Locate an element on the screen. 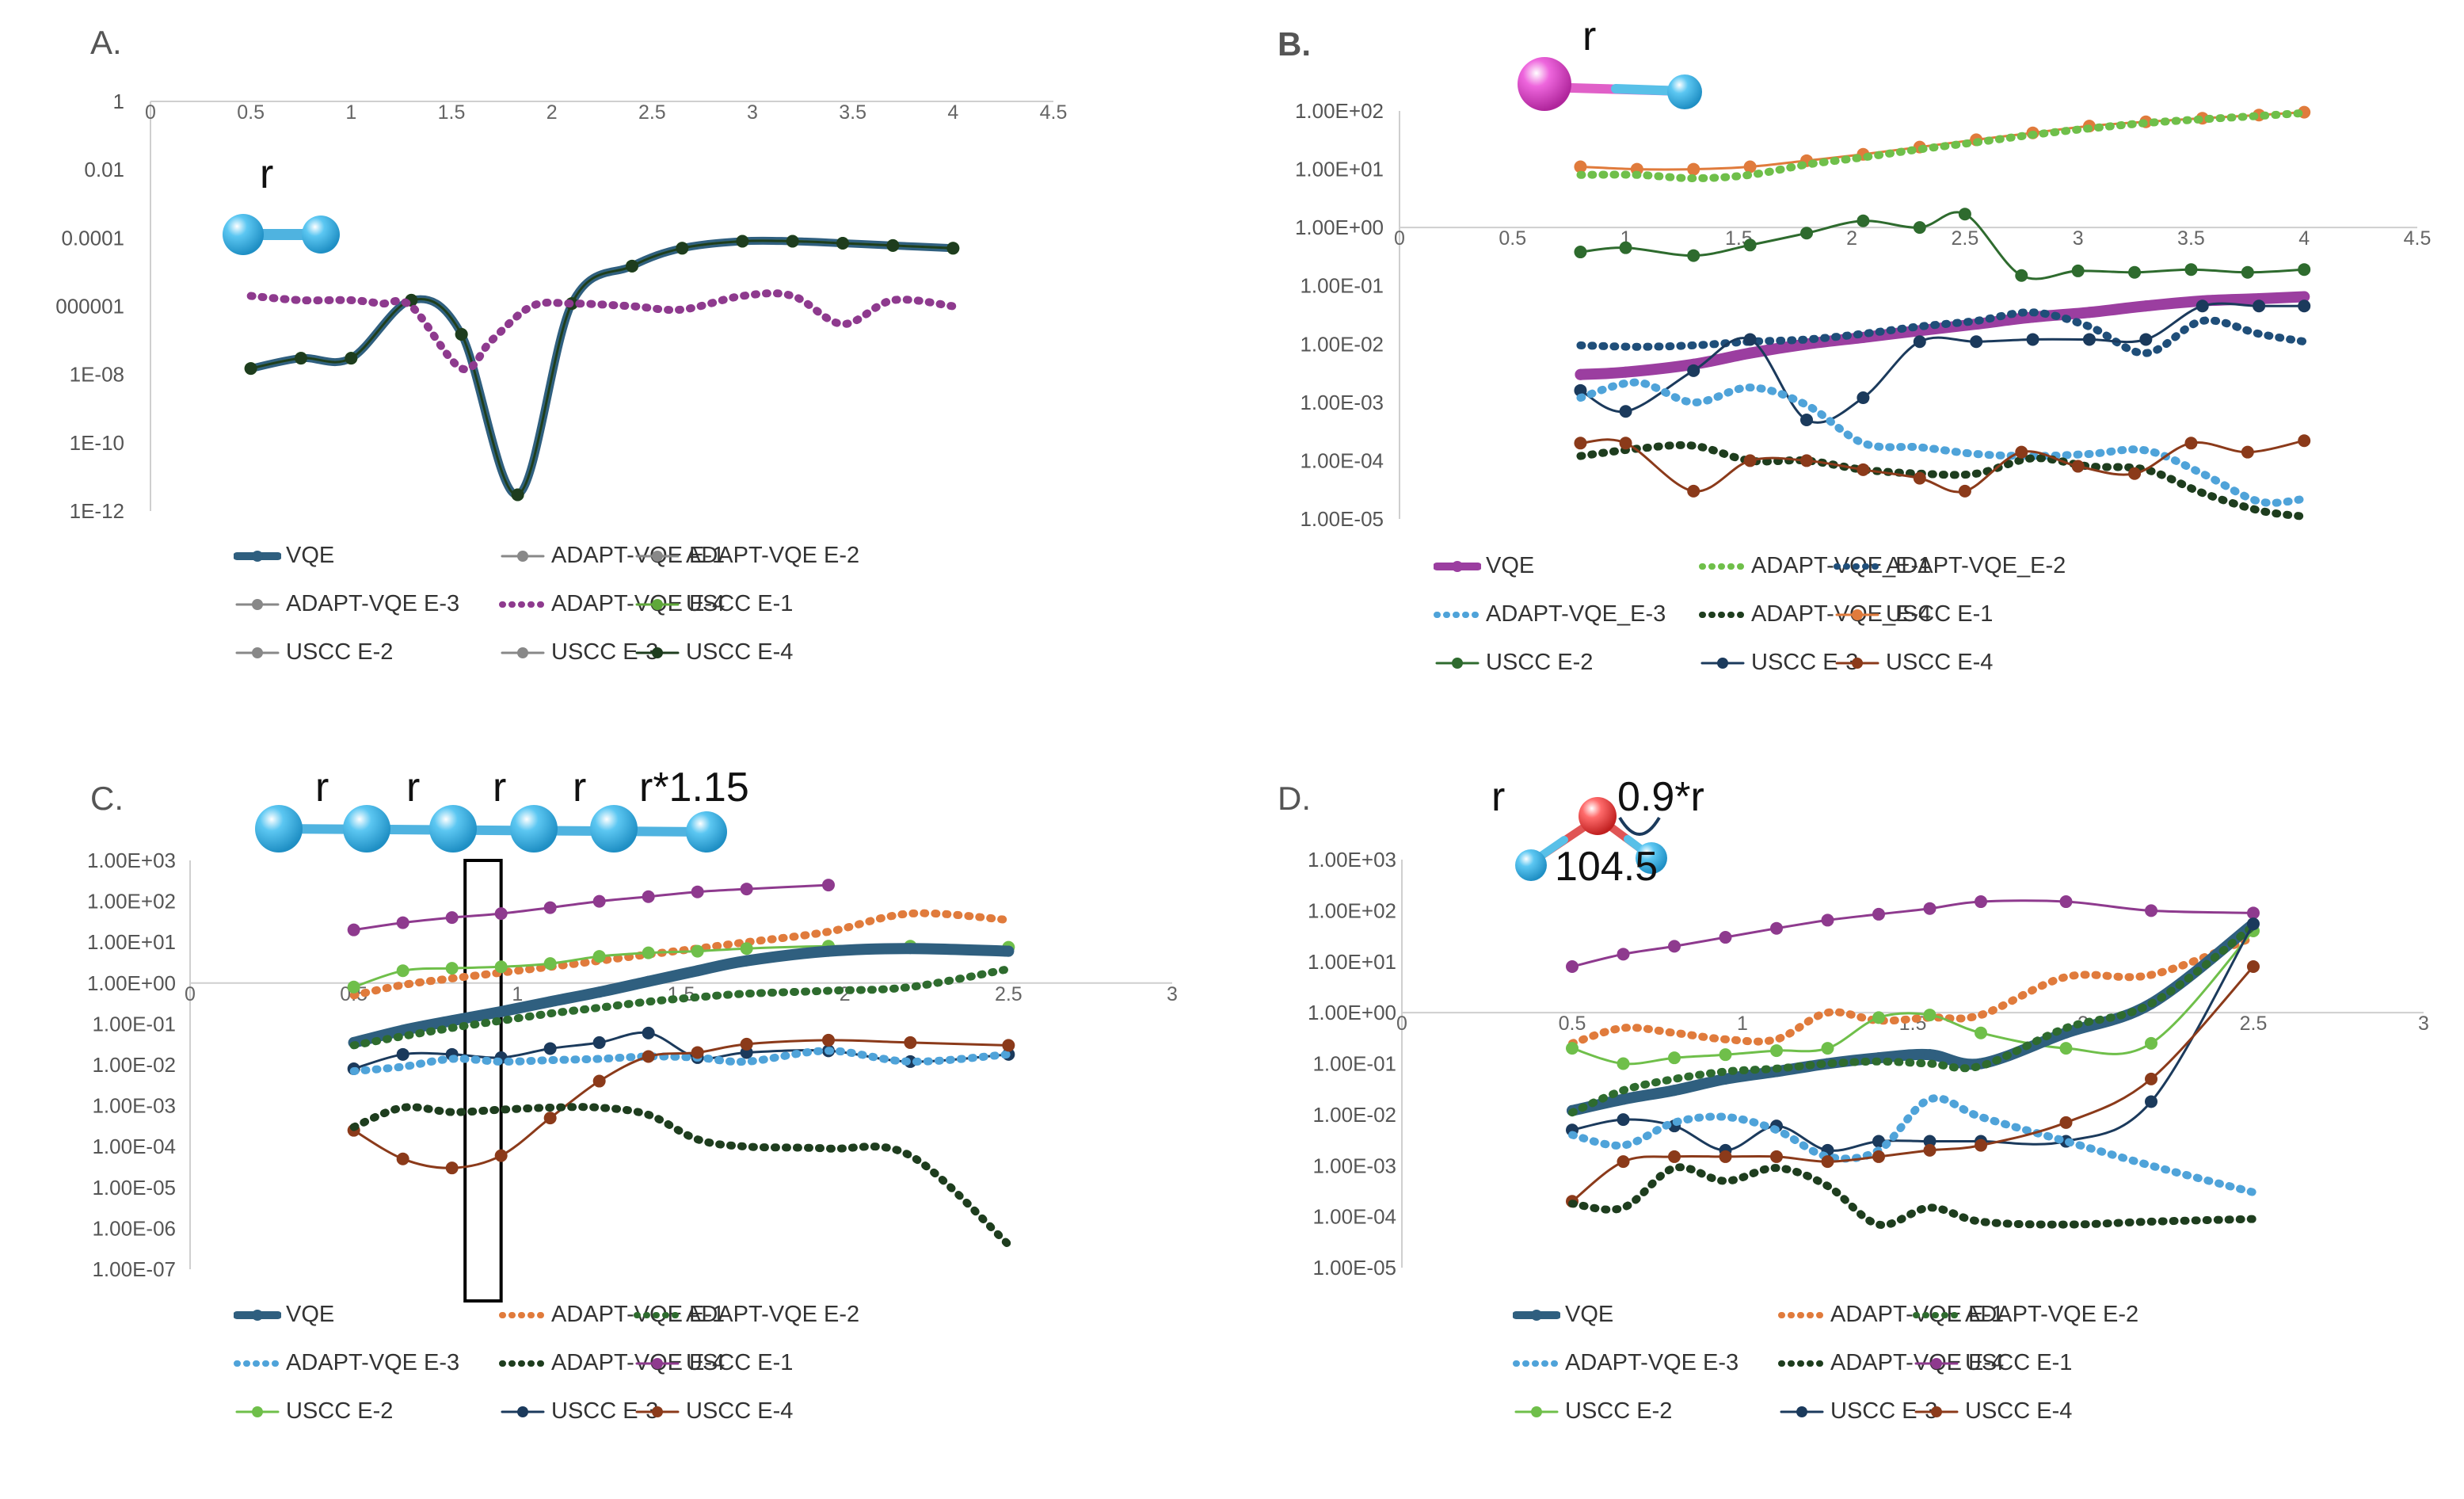  legend-item: USCC E-2 is located at coordinates (313, 1411).